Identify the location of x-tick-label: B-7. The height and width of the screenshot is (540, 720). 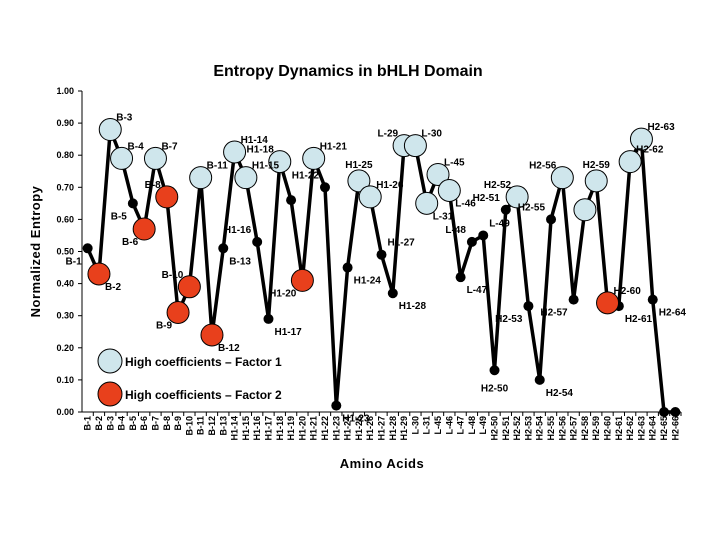
(155, 423).